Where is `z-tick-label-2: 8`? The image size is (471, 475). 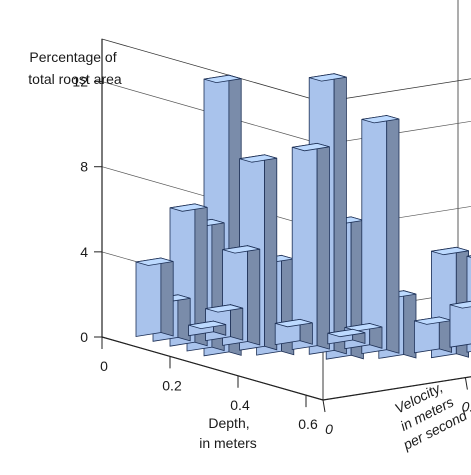
z-tick-label-2: 8 is located at coordinates (84, 167).